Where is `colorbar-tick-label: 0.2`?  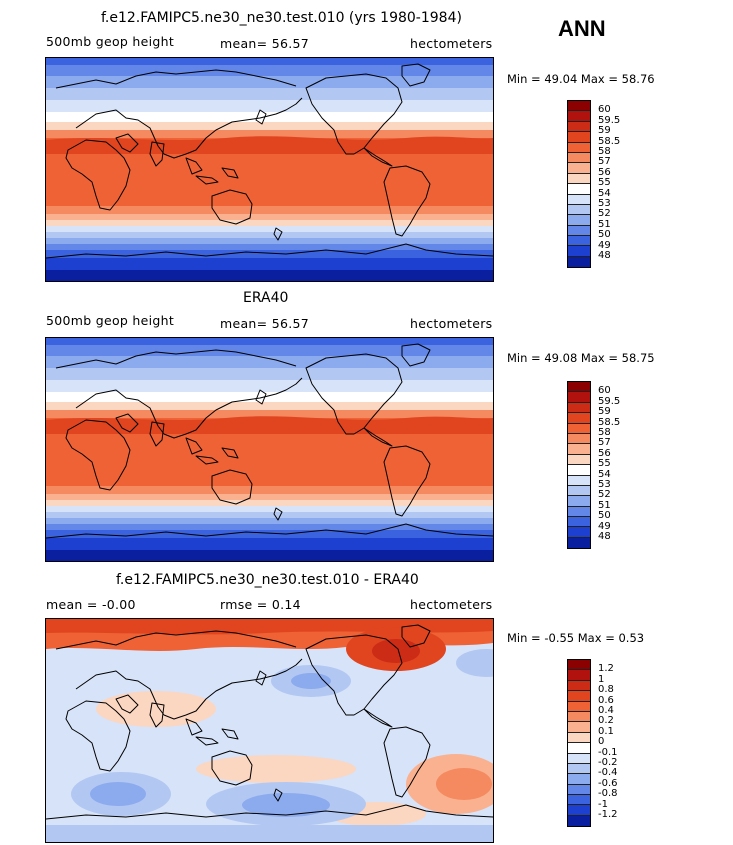 colorbar-tick-label: 0.2 is located at coordinates (606, 721).